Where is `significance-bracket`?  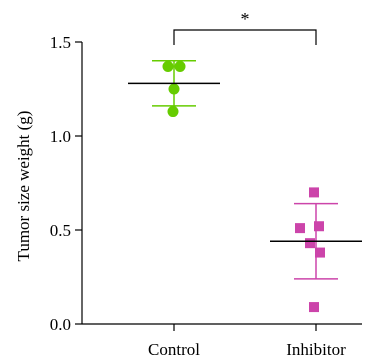 significance-bracket is located at coordinates (245, 37).